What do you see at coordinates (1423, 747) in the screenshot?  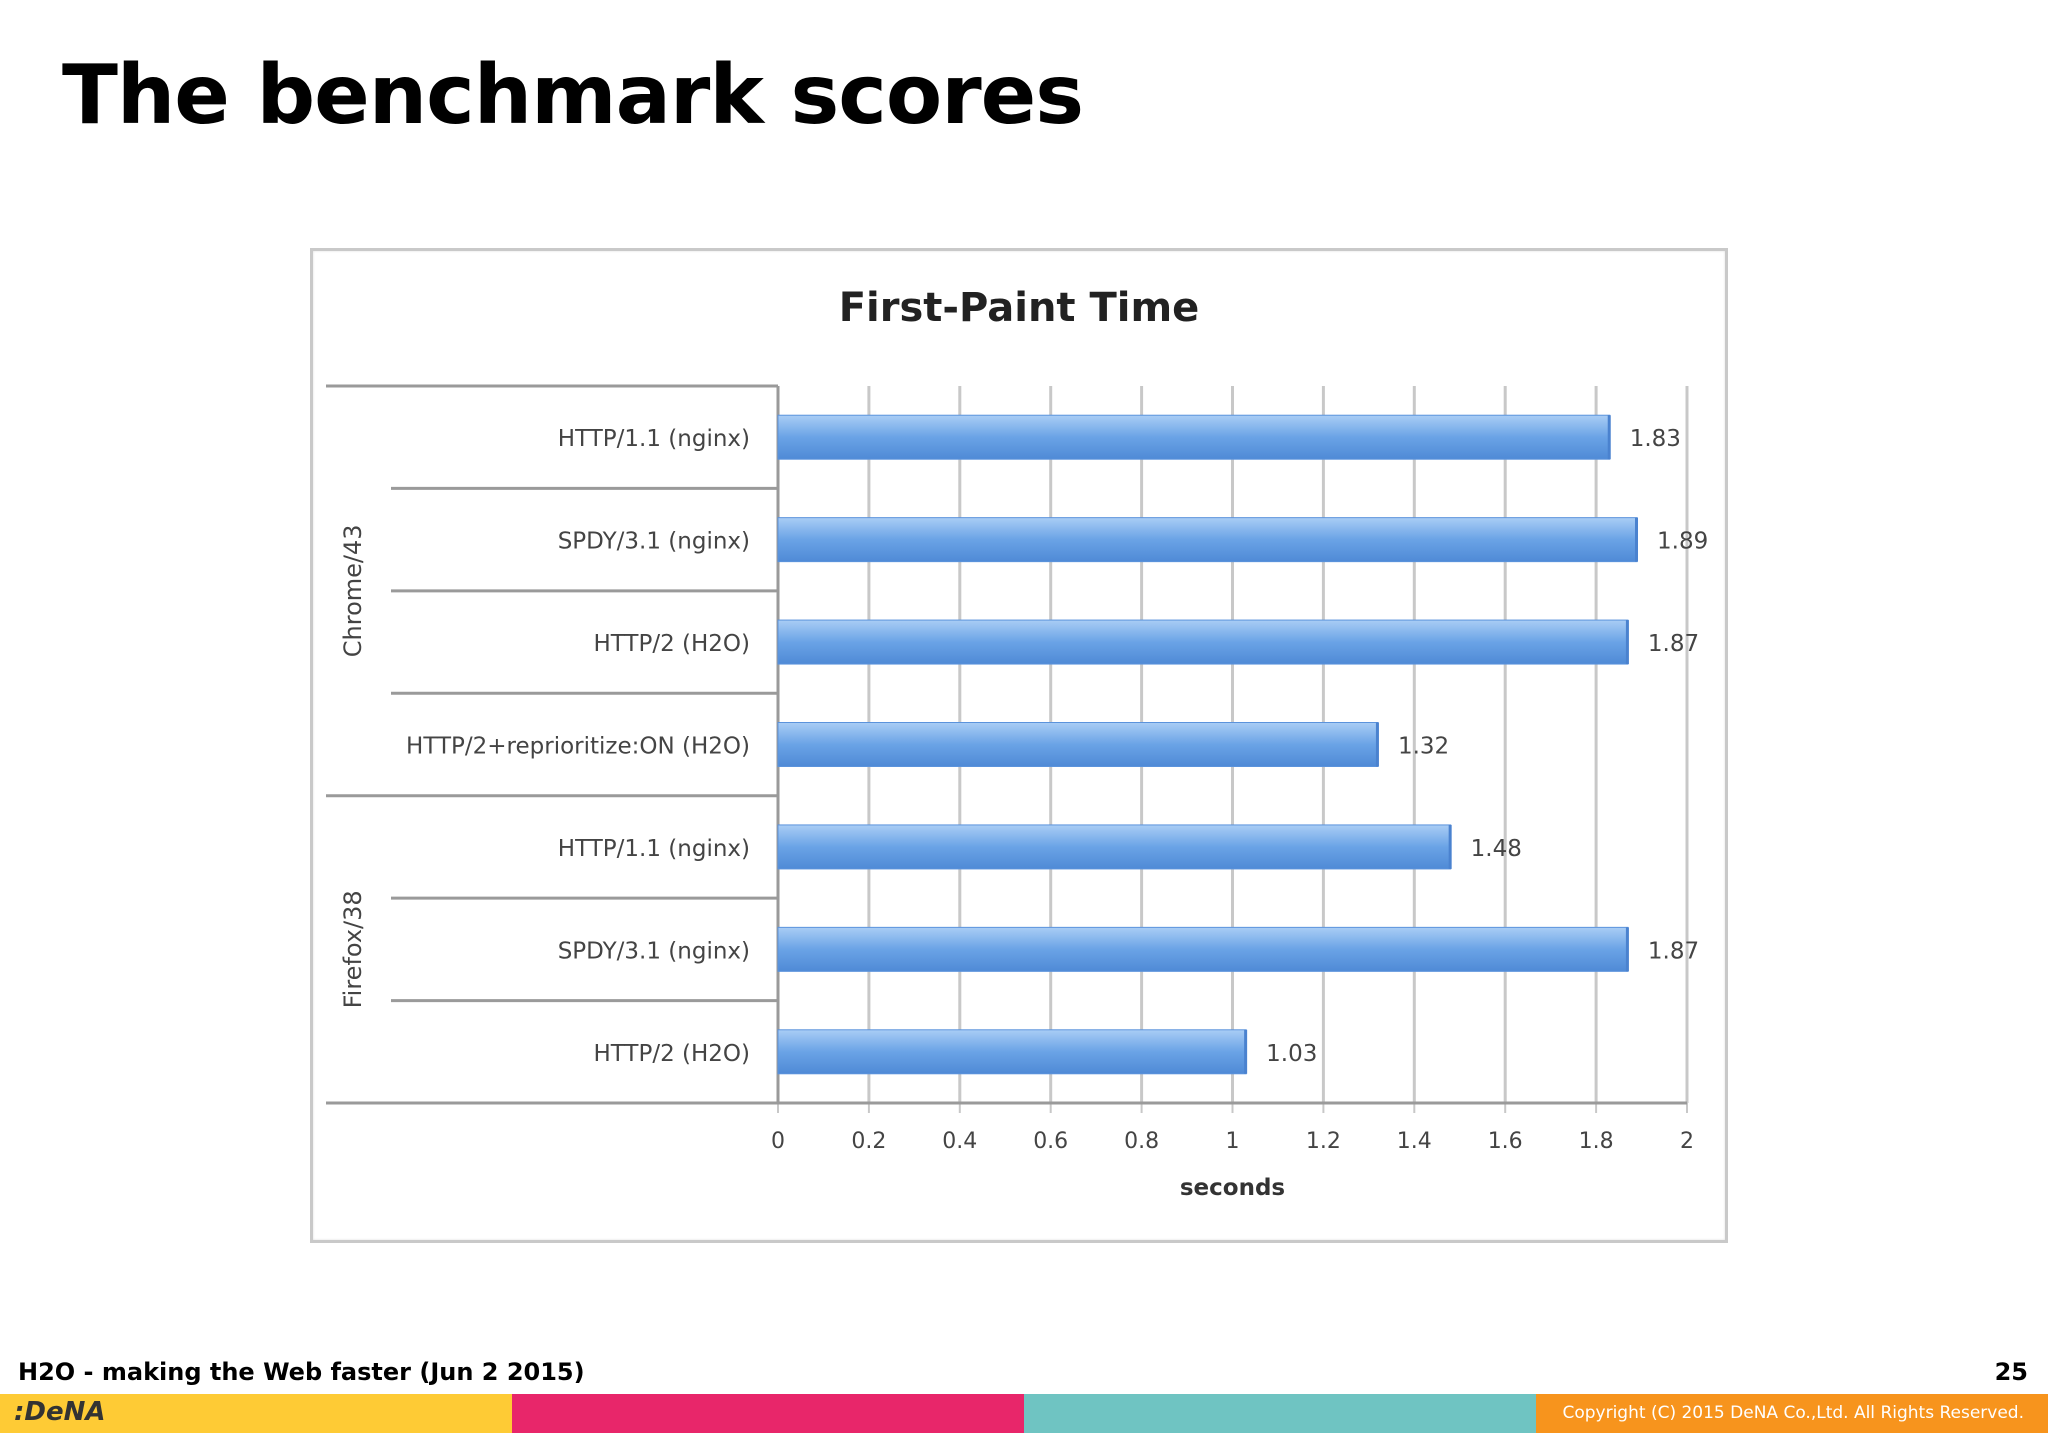 I see `data-label: 1.32` at bounding box center [1423, 747].